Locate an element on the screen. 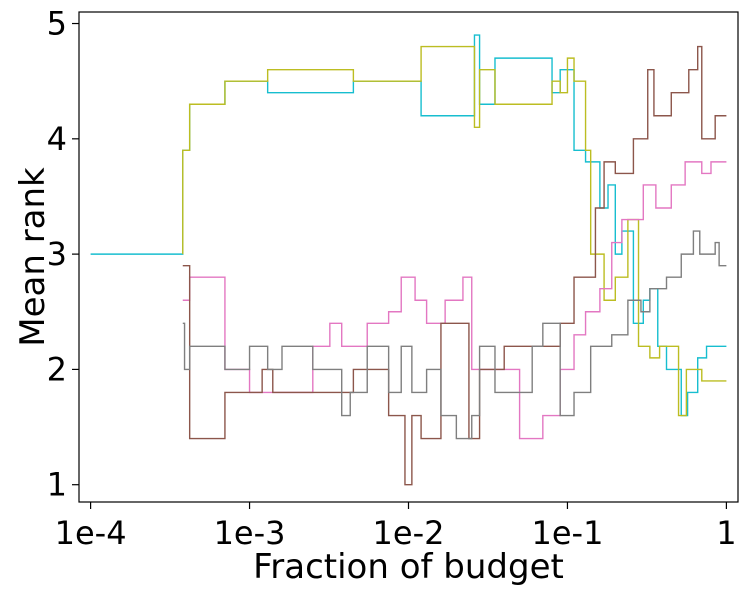  y-tick-label: 4 is located at coordinates (57, 139).